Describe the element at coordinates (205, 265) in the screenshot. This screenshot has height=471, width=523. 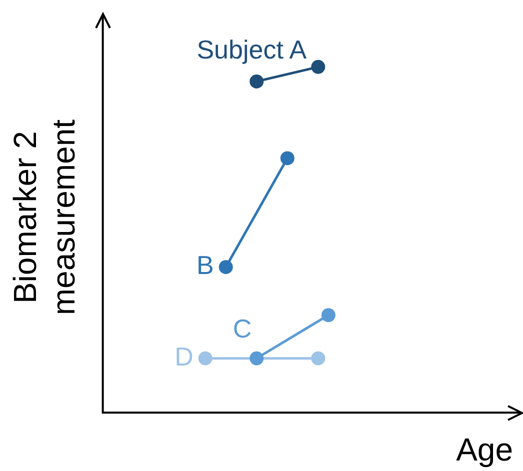
I see `series-label: B` at that location.